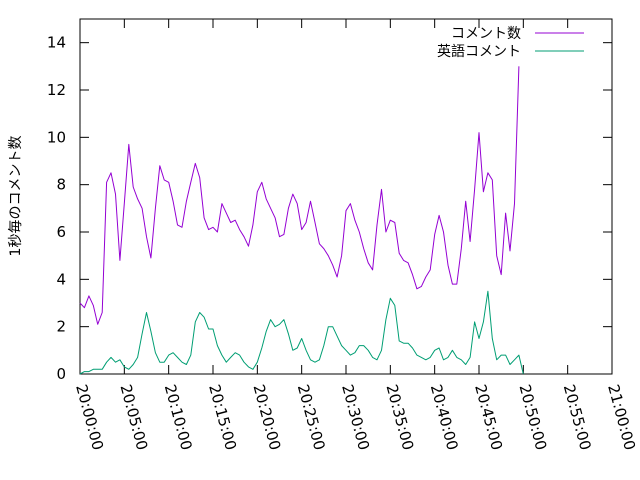 The width and height of the screenshot is (640, 480). I want to click on x-tick-label: 20:10:00, so click(178, 417).